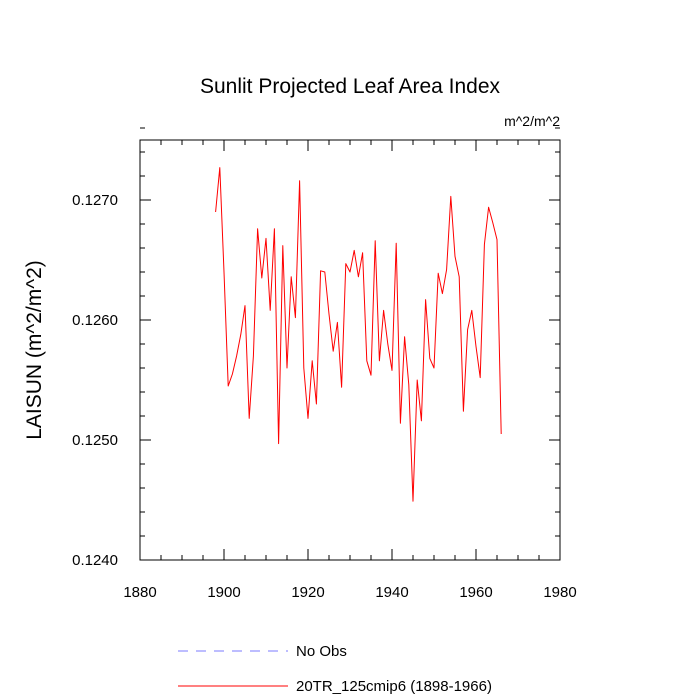  What do you see at coordinates (95, 560) in the screenshot?
I see `y-tick-label: 0.1240` at bounding box center [95, 560].